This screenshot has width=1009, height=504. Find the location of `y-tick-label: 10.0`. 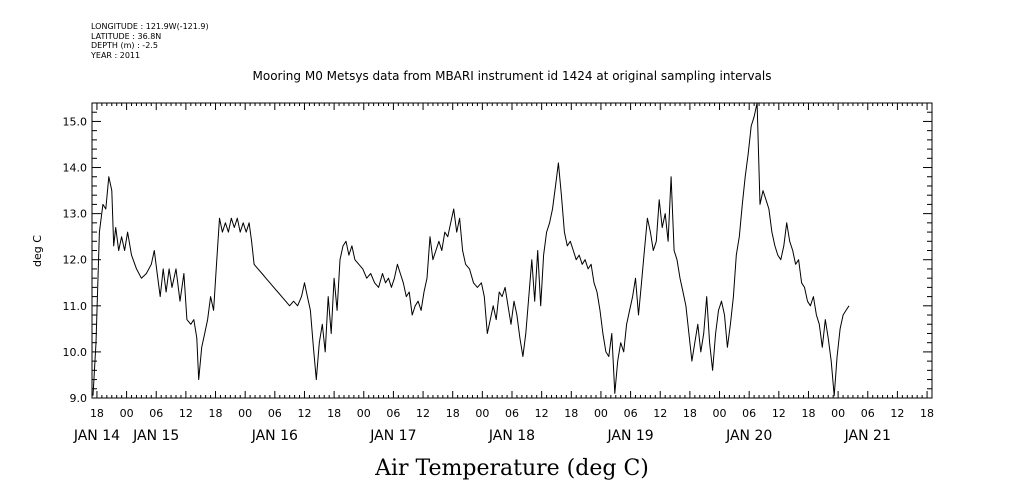

y-tick-label: 10.0 is located at coordinates (75, 352).